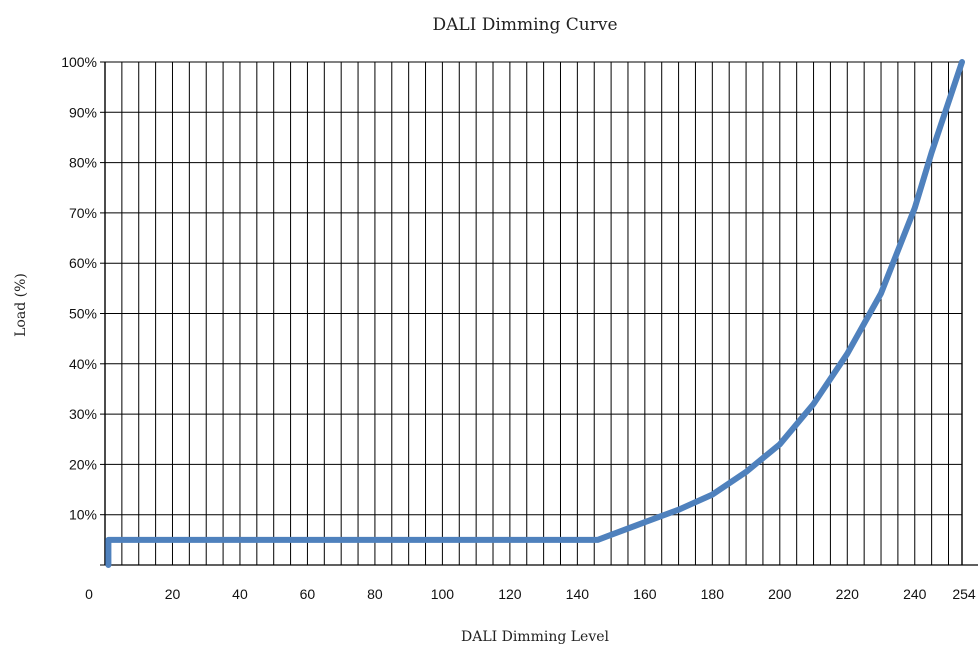 The width and height of the screenshot is (979, 648). I want to click on x-tick-labels: 0 20 40 60 80 100 120 140 160 180 200 220 240 254, so click(530, 594).